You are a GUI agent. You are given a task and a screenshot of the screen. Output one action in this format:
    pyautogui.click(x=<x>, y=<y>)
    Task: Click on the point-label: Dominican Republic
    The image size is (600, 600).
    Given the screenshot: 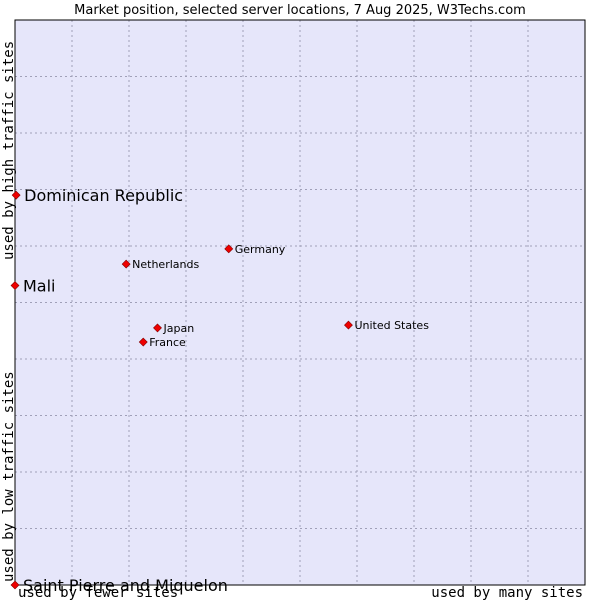 What is the action you would take?
    pyautogui.click(x=103, y=195)
    